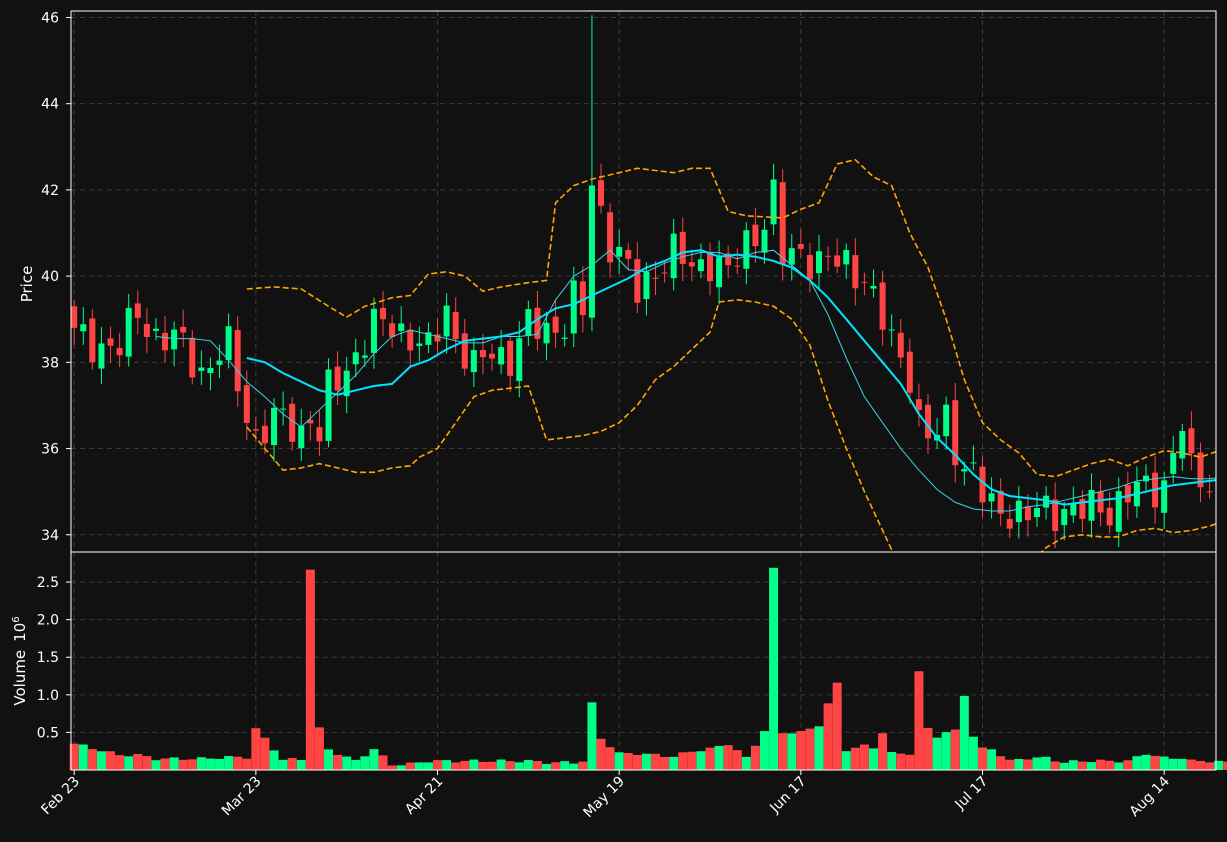 The image size is (1227, 842). Describe the element at coordinates (48, 583) in the screenshot. I see `volume-tick-label: 2.5` at that location.